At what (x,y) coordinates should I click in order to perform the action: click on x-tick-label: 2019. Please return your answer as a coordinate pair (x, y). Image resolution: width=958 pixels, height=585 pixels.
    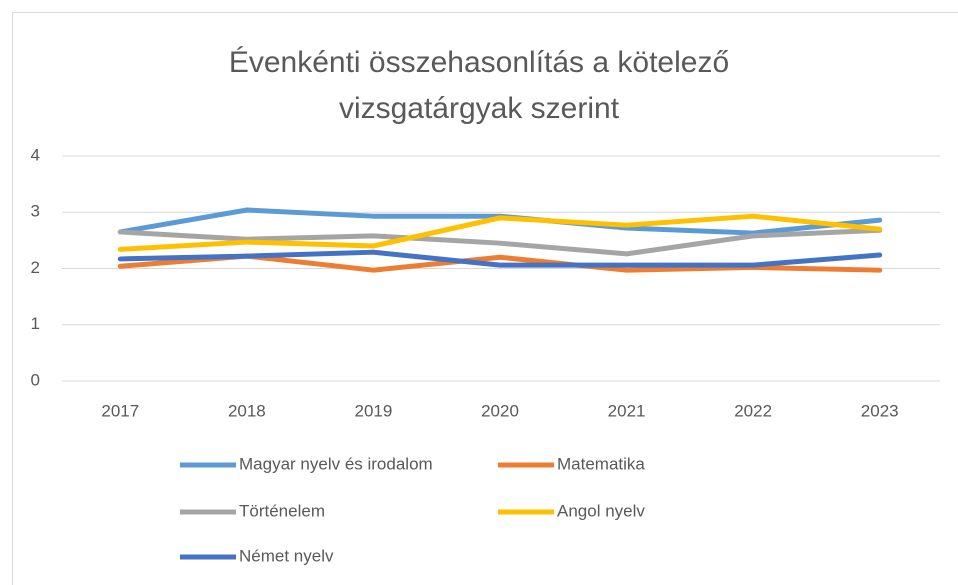
    Looking at the image, I should click on (374, 410).